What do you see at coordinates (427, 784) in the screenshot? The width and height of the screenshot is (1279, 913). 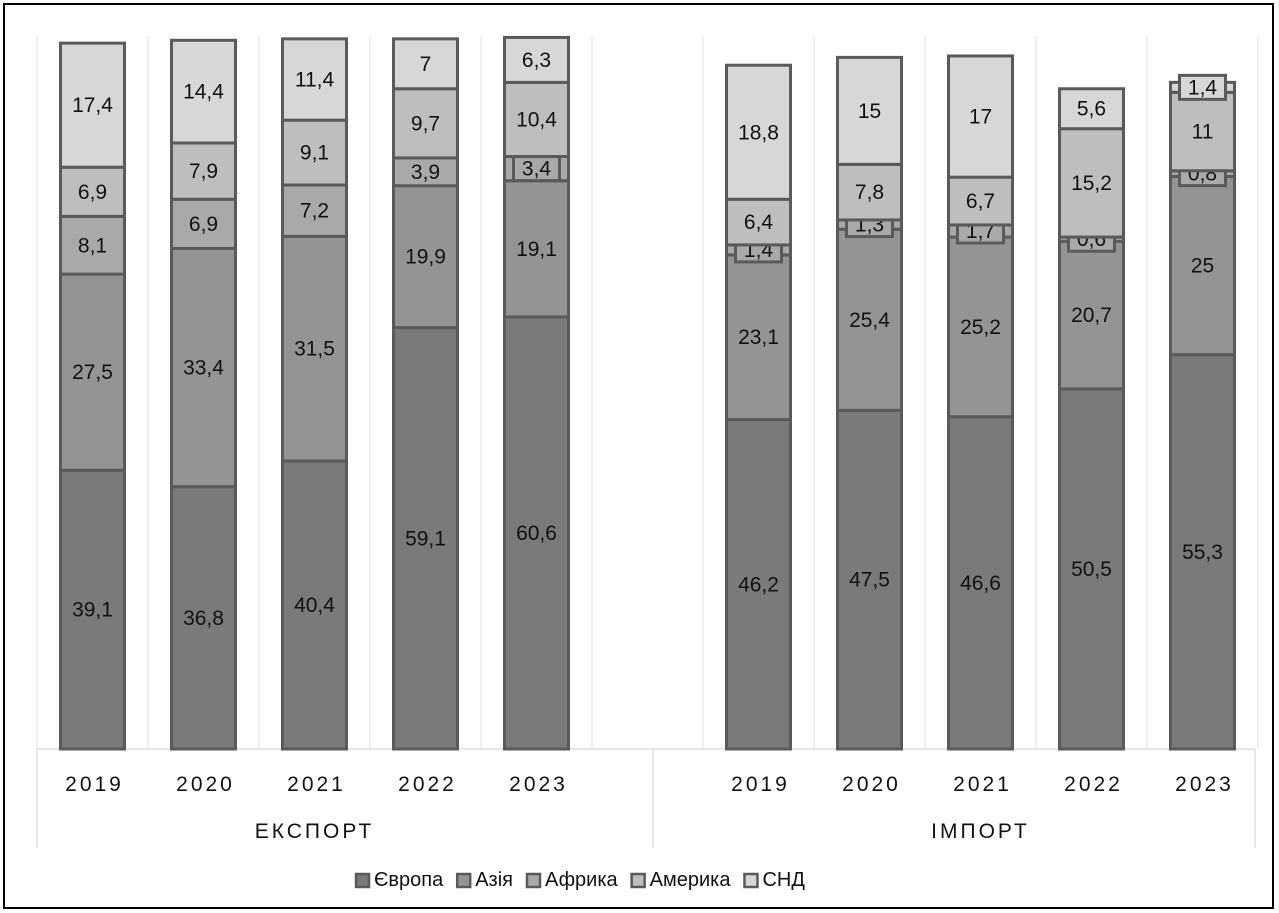 I see `x-tick-label-export-2022: 2022` at bounding box center [427, 784].